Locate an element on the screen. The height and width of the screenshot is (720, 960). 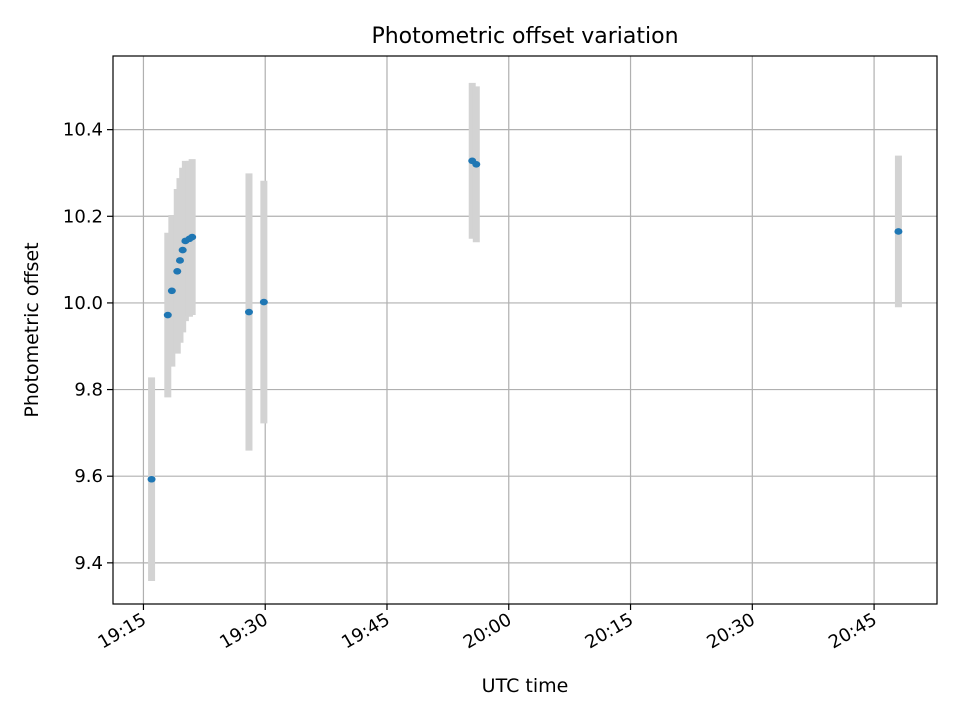
y-tick-label: 9.8 is located at coordinates (88, 390).